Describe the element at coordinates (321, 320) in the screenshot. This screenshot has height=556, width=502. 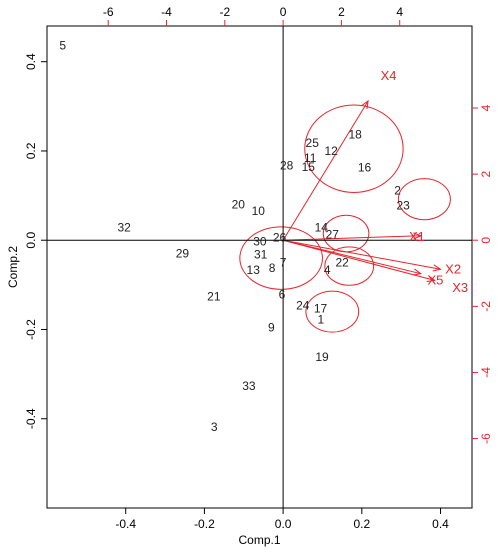
I see `observation-label-1: 1` at that location.